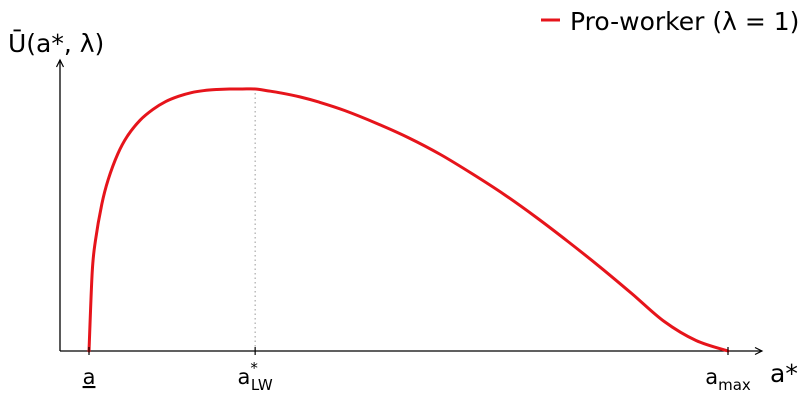 The width and height of the screenshot is (800, 404). I want to click on y-axis-title: Ū(a*, λ), so click(56, 43).